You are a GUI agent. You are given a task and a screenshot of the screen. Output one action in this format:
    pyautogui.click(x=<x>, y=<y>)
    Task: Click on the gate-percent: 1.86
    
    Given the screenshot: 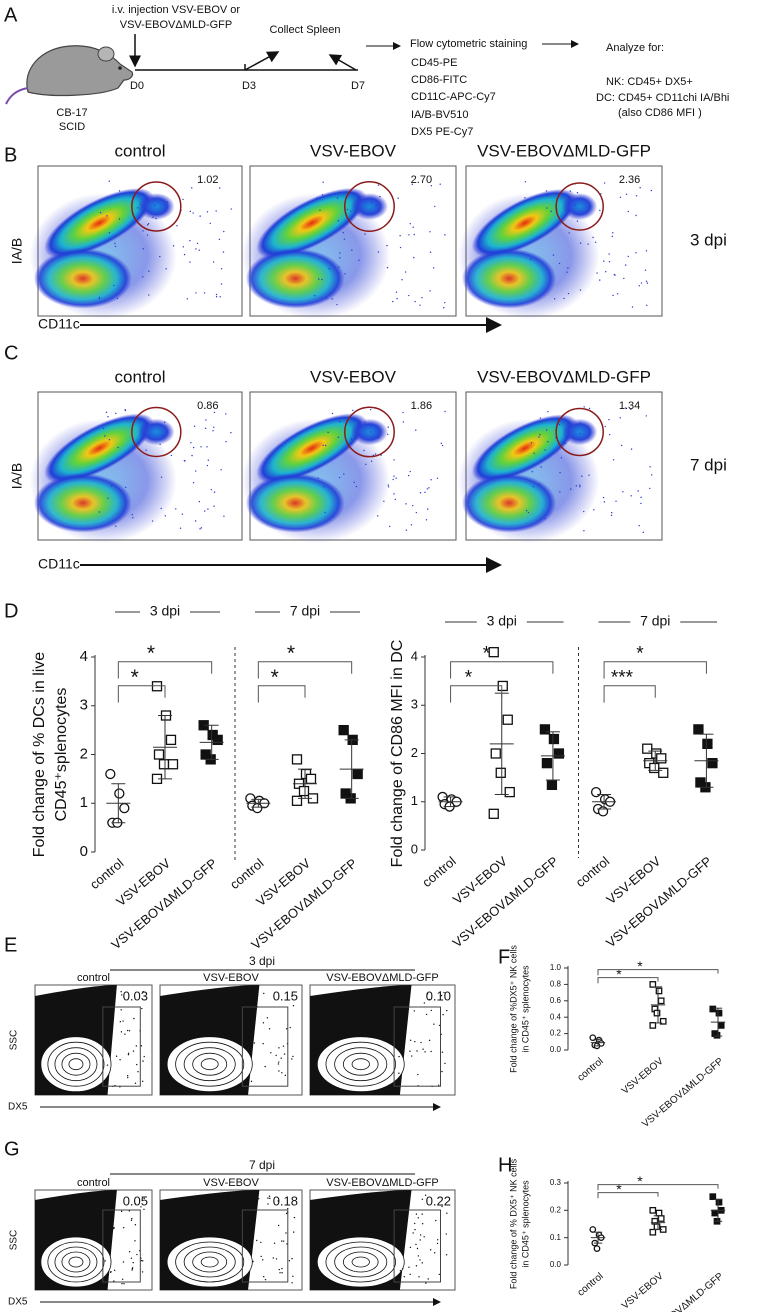 What is the action you would take?
    pyautogui.click(x=421, y=406)
    